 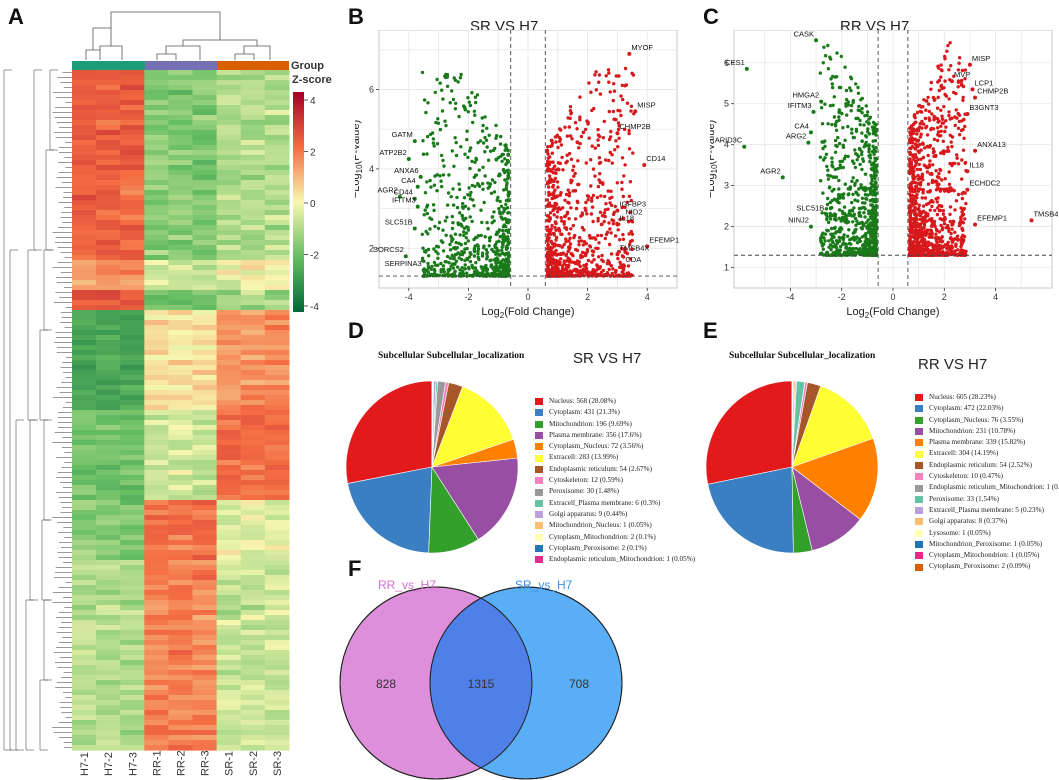 I want to click on row-dendro-branch, so click(x=49, y=200).